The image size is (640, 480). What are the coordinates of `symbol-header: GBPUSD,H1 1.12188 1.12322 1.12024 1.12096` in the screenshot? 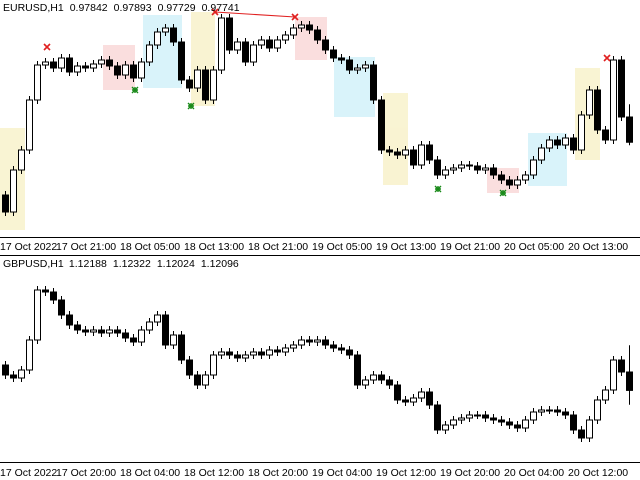 It's located at (121, 264).